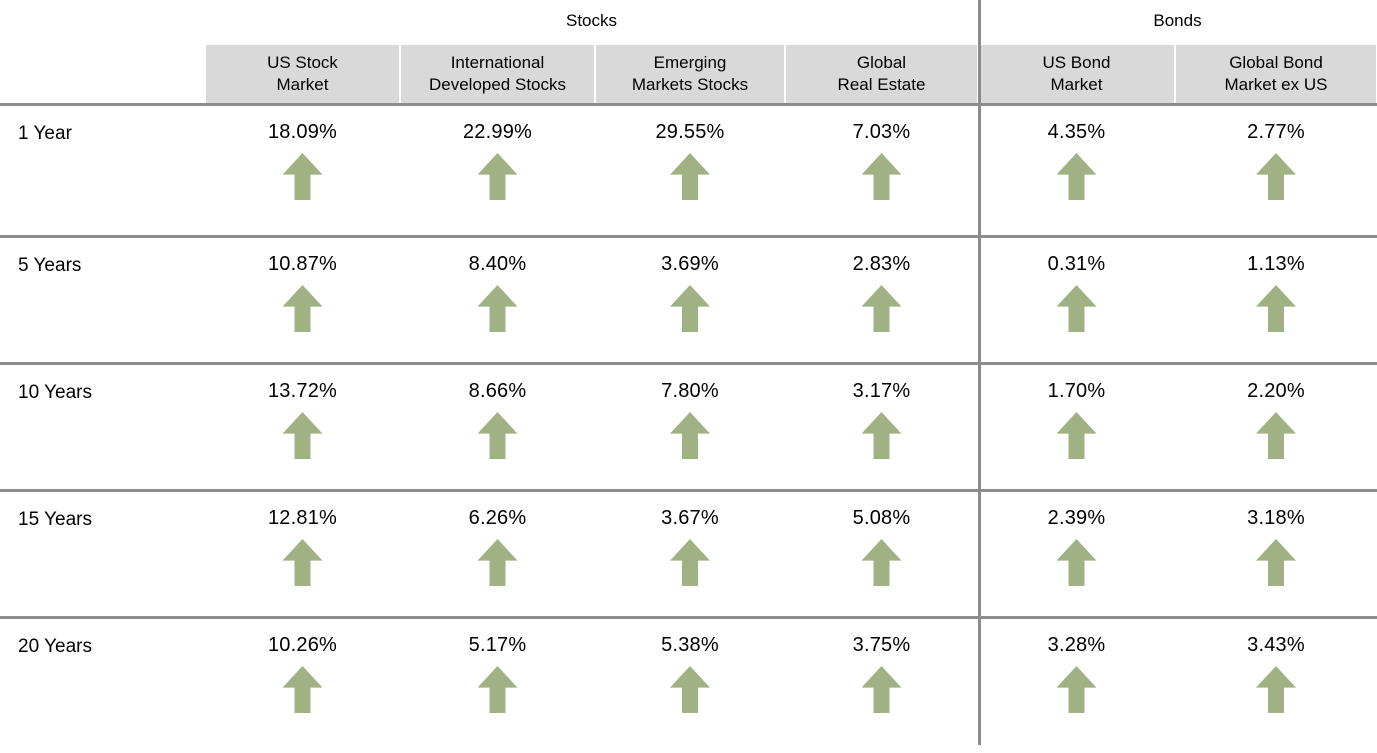 This screenshot has height=753, width=1377. Describe the element at coordinates (979, 372) in the screenshot. I see `stocks-bonds-divider-line` at that location.